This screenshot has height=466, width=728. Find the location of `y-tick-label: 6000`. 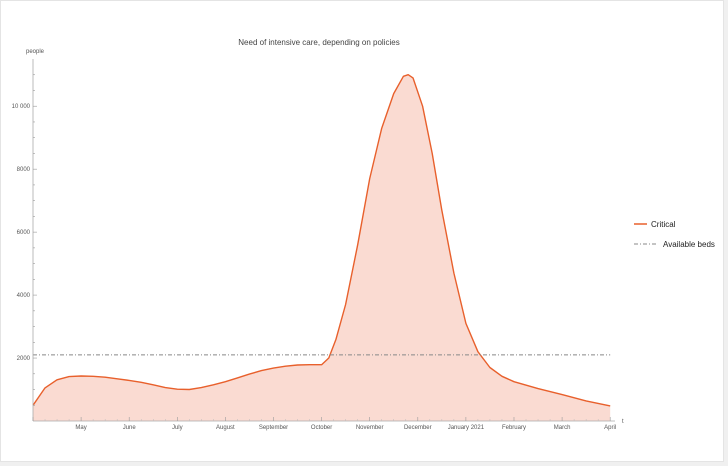

y-tick-label: 6000 is located at coordinates (24, 233).